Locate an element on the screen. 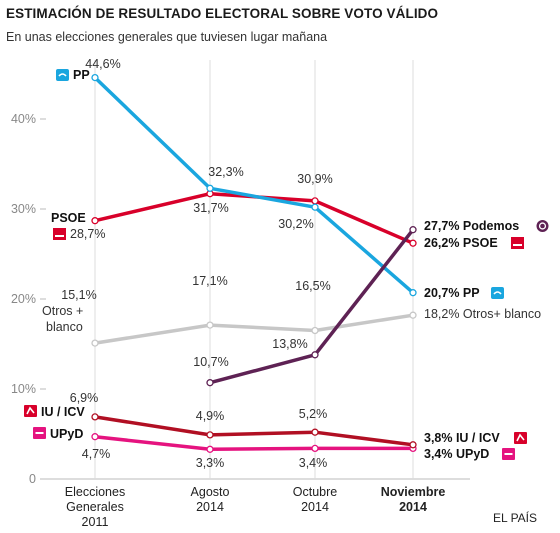 This screenshot has height=533, width=560. y-tick-label: 40% is located at coordinates (23, 119).